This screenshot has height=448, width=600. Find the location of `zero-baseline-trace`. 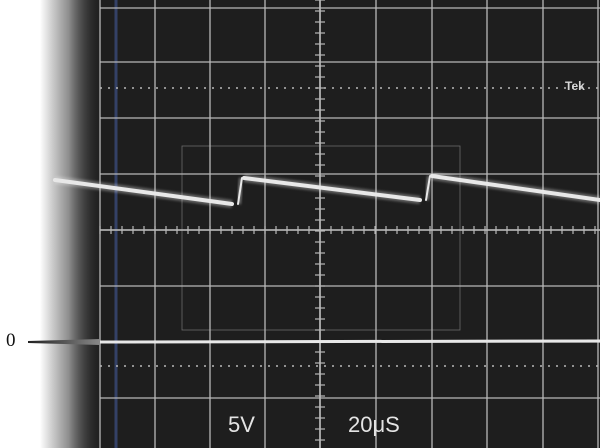

zero-baseline-trace is located at coordinates (349, 341).